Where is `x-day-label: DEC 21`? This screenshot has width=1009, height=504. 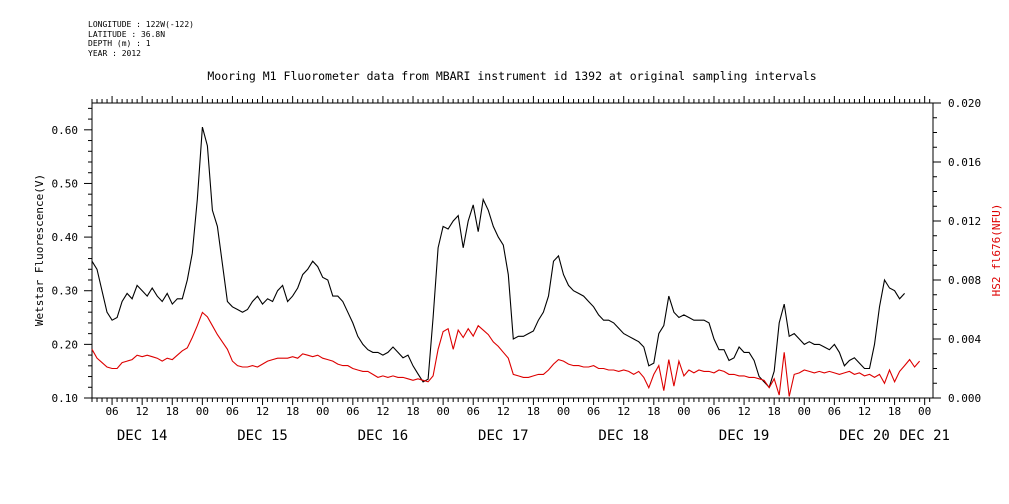 x-day-label: DEC 21 is located at coordinates (924, 436).